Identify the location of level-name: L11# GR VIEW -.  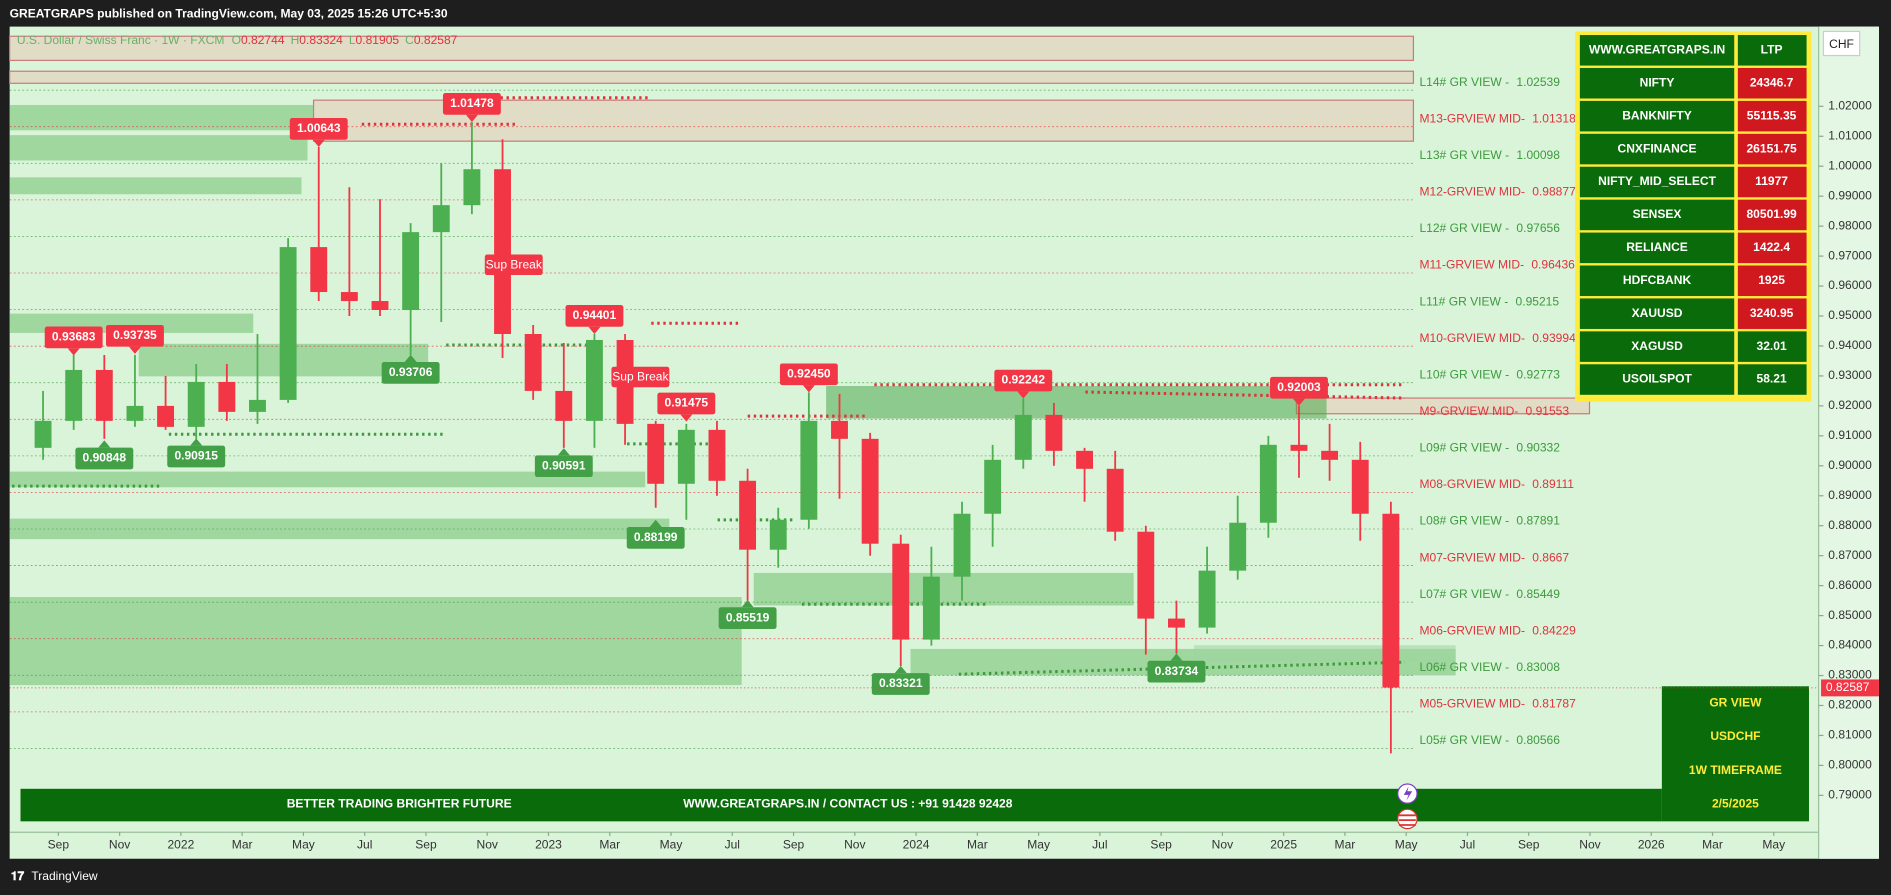
(1463, 302).